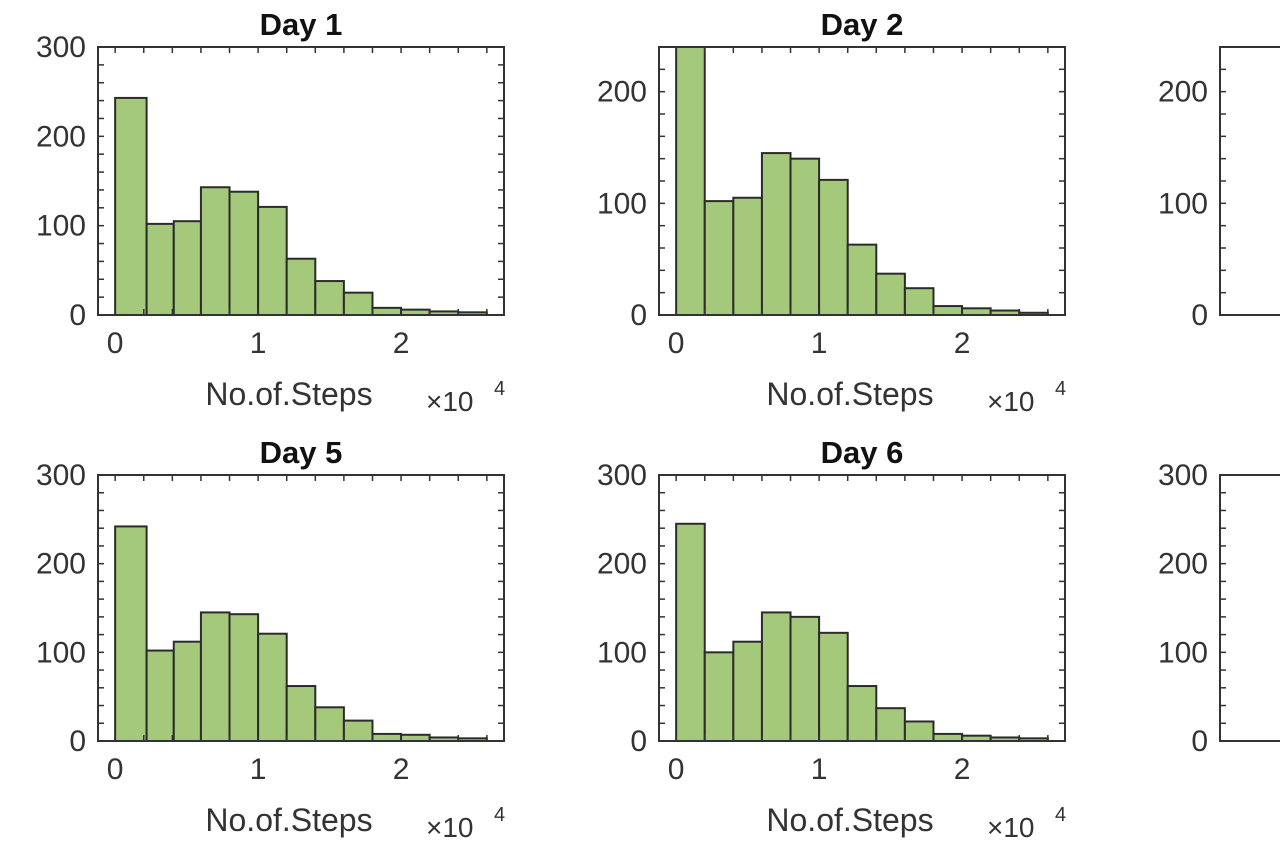 The width and height of the screenshot is (1280, 847). I want to click on panel-title: Day 6, so click(862, 452).